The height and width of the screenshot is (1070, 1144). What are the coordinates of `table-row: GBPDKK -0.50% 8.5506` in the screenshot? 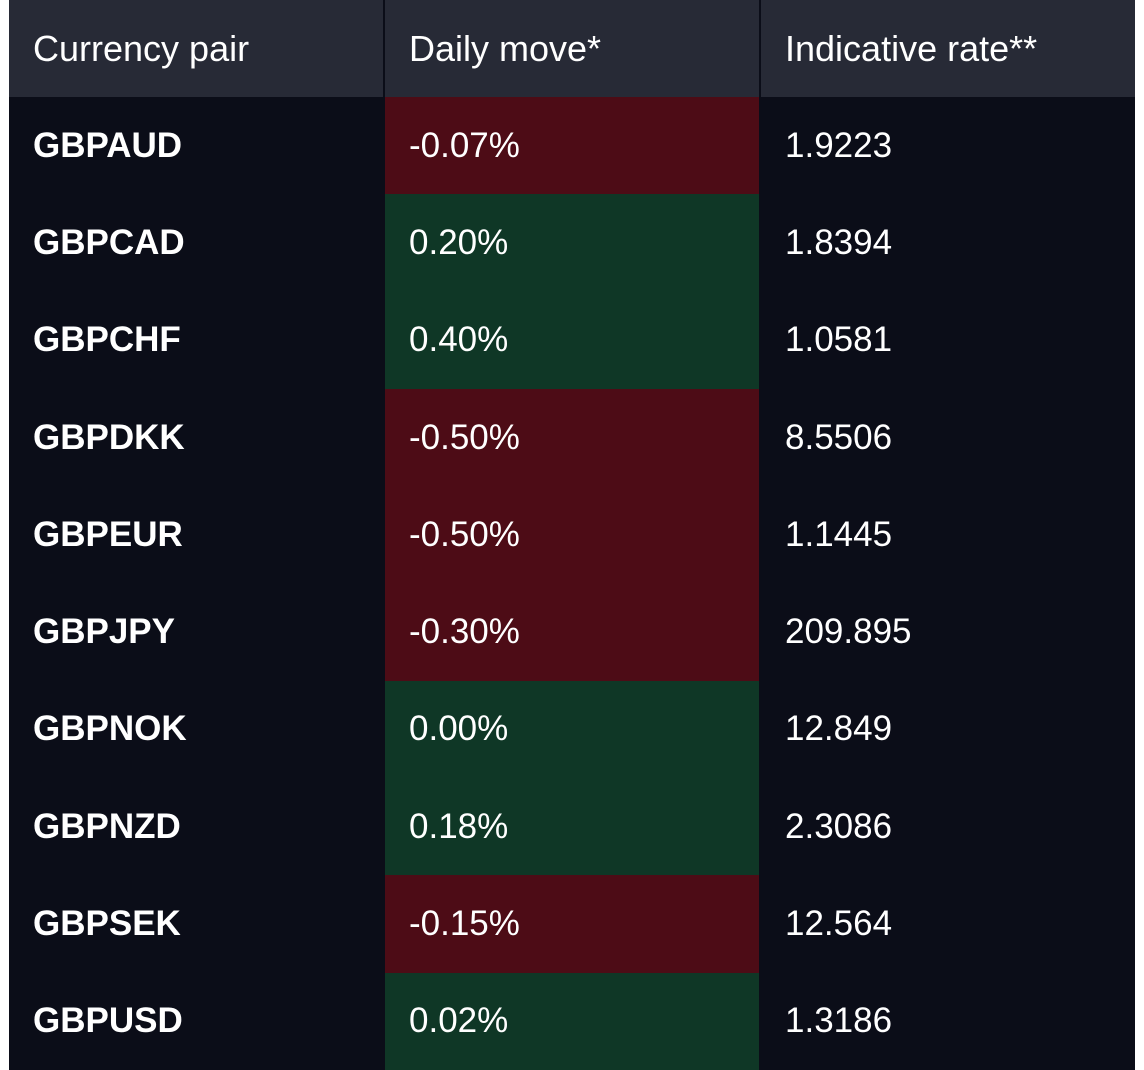 It's located at (572, 437).